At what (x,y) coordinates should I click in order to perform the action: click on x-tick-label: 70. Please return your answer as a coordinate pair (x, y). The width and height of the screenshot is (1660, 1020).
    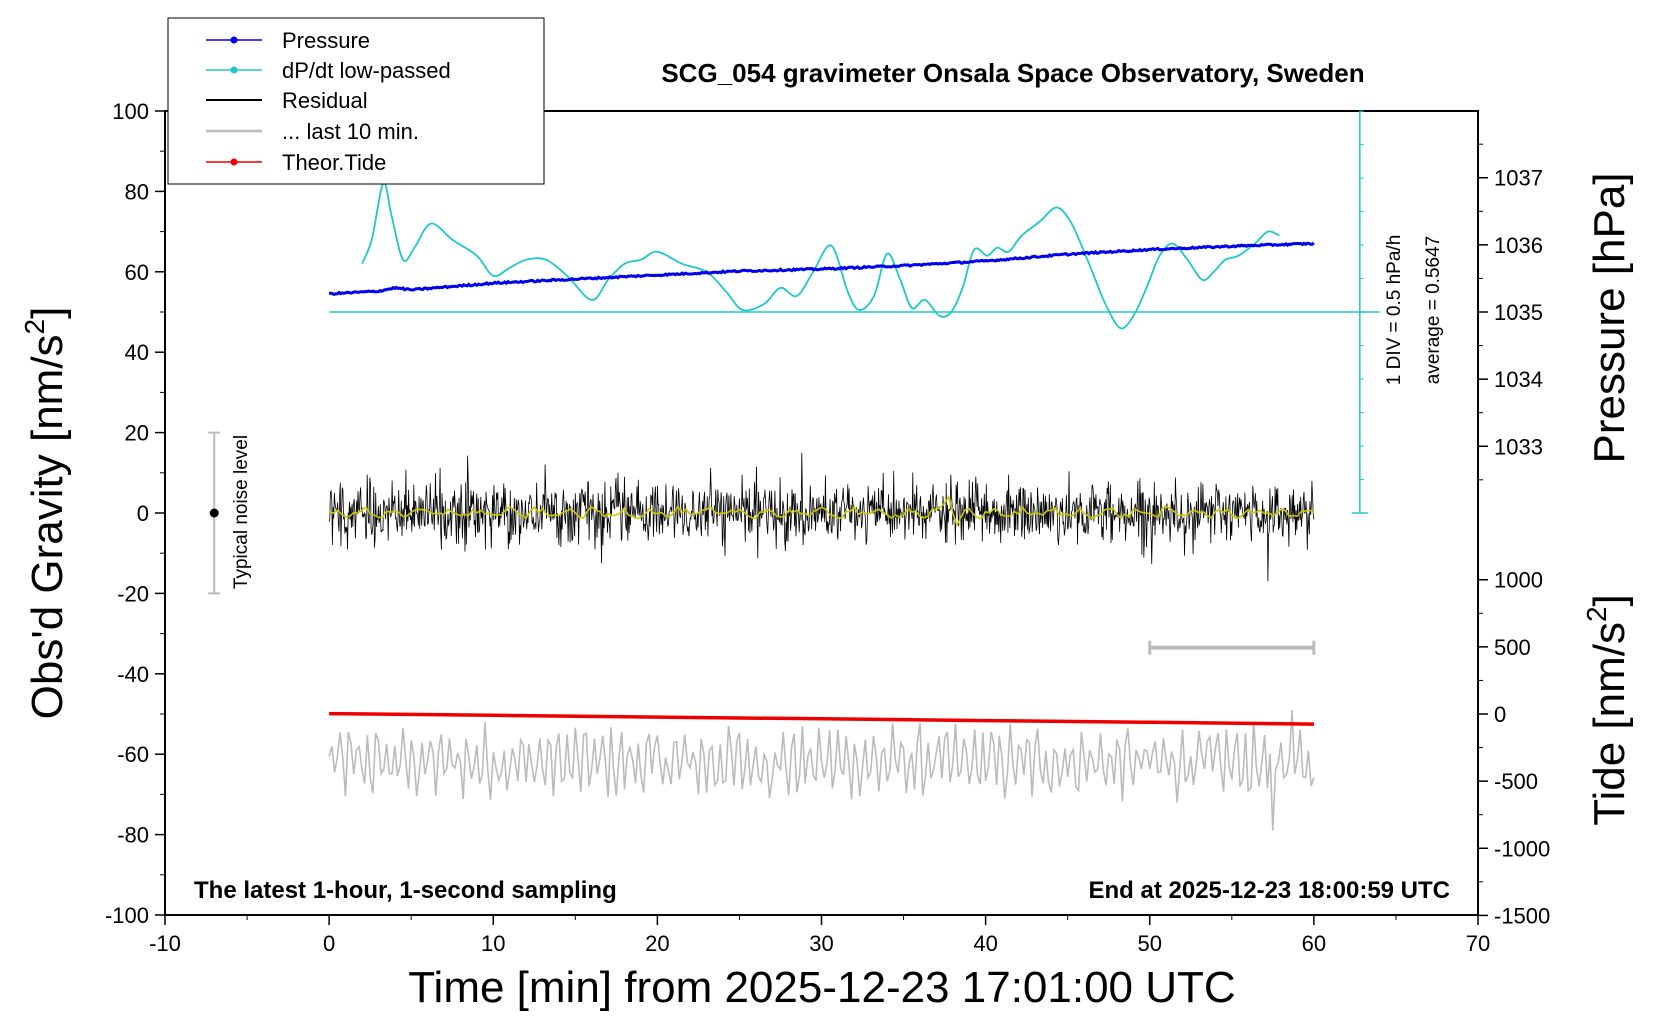
    Looking at the image, I should click on (1478, 943).